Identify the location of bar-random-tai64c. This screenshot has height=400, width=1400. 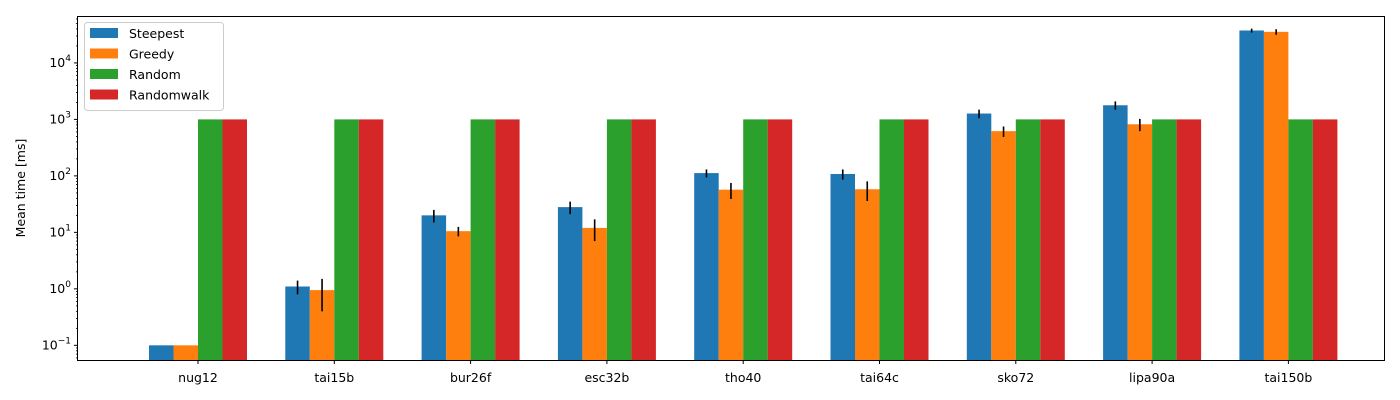
(891, 240).